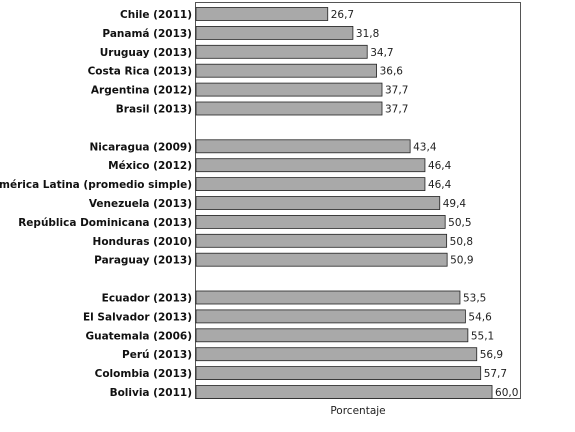  Describe the element at coordinates (425, 147) in the screenshot. I see `value-label: 43,4` at that location.